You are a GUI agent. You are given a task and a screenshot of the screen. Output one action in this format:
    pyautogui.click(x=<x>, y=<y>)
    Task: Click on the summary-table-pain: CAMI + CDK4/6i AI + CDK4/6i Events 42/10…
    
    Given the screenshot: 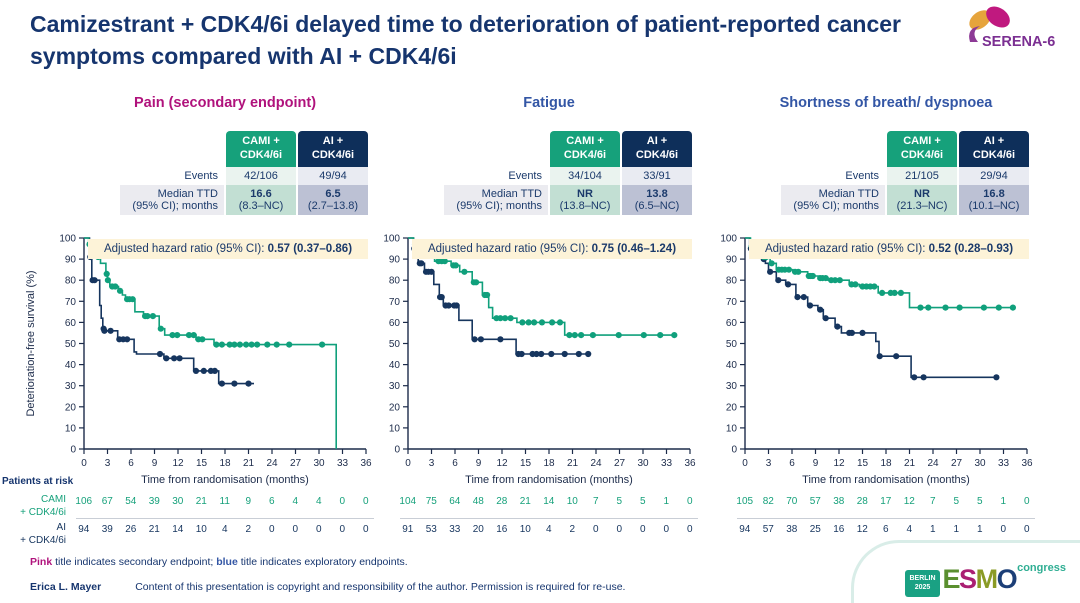 What is the action you would take?
    pyautogui.click(x=244, y=173)
    